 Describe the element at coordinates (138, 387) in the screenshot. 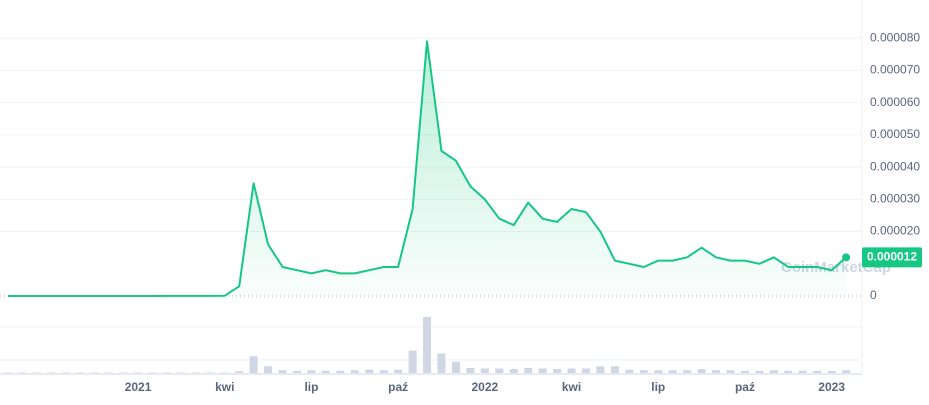

I see `x-tick-label: 2021` at that location.